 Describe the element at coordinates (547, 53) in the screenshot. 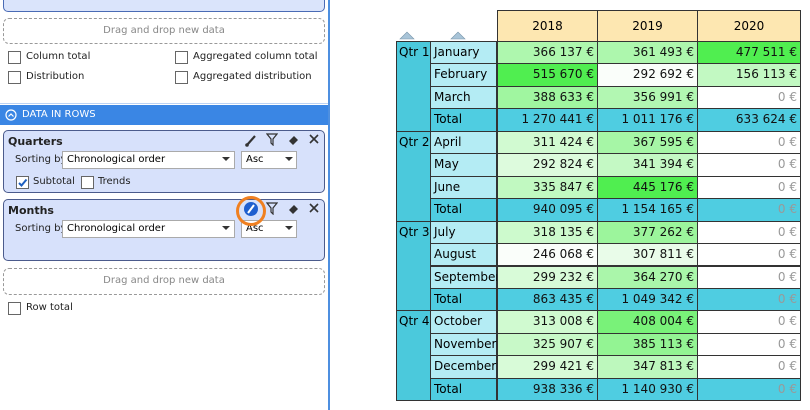

I see `value-cell: 366 137 €` at that location.